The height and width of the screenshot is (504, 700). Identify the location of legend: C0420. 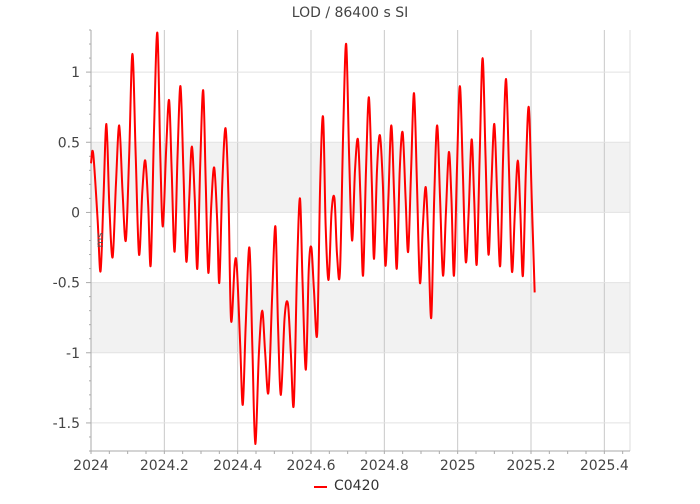
(346, 486).